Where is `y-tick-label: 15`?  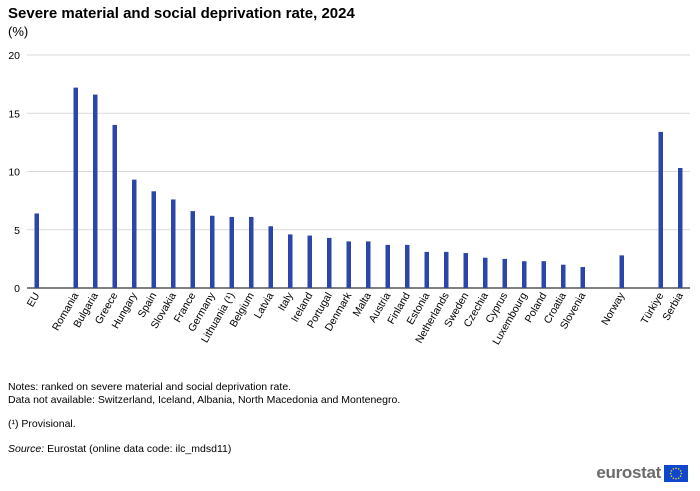 y-tick-label: 15 is located at coordinates (14, 114).